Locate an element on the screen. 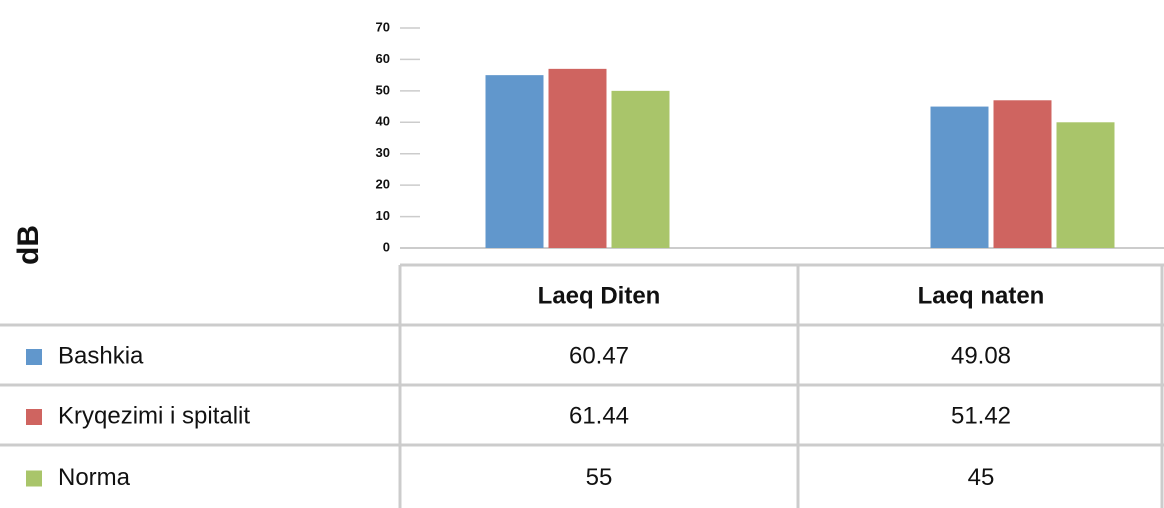 This screenshot has height=508, width=1164. y-tick-label: 20 is located at coordinates (383, 184).